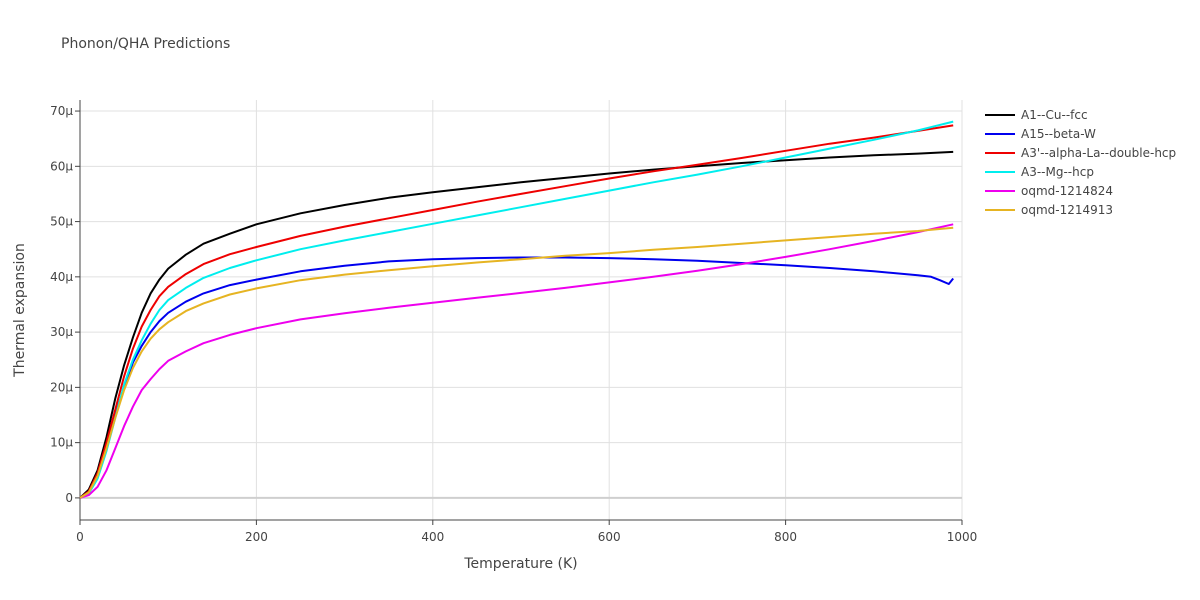 This screenshot has width=1200, height=600. I want to click on legend-label: A15--beta-W, so click(1058, 134).